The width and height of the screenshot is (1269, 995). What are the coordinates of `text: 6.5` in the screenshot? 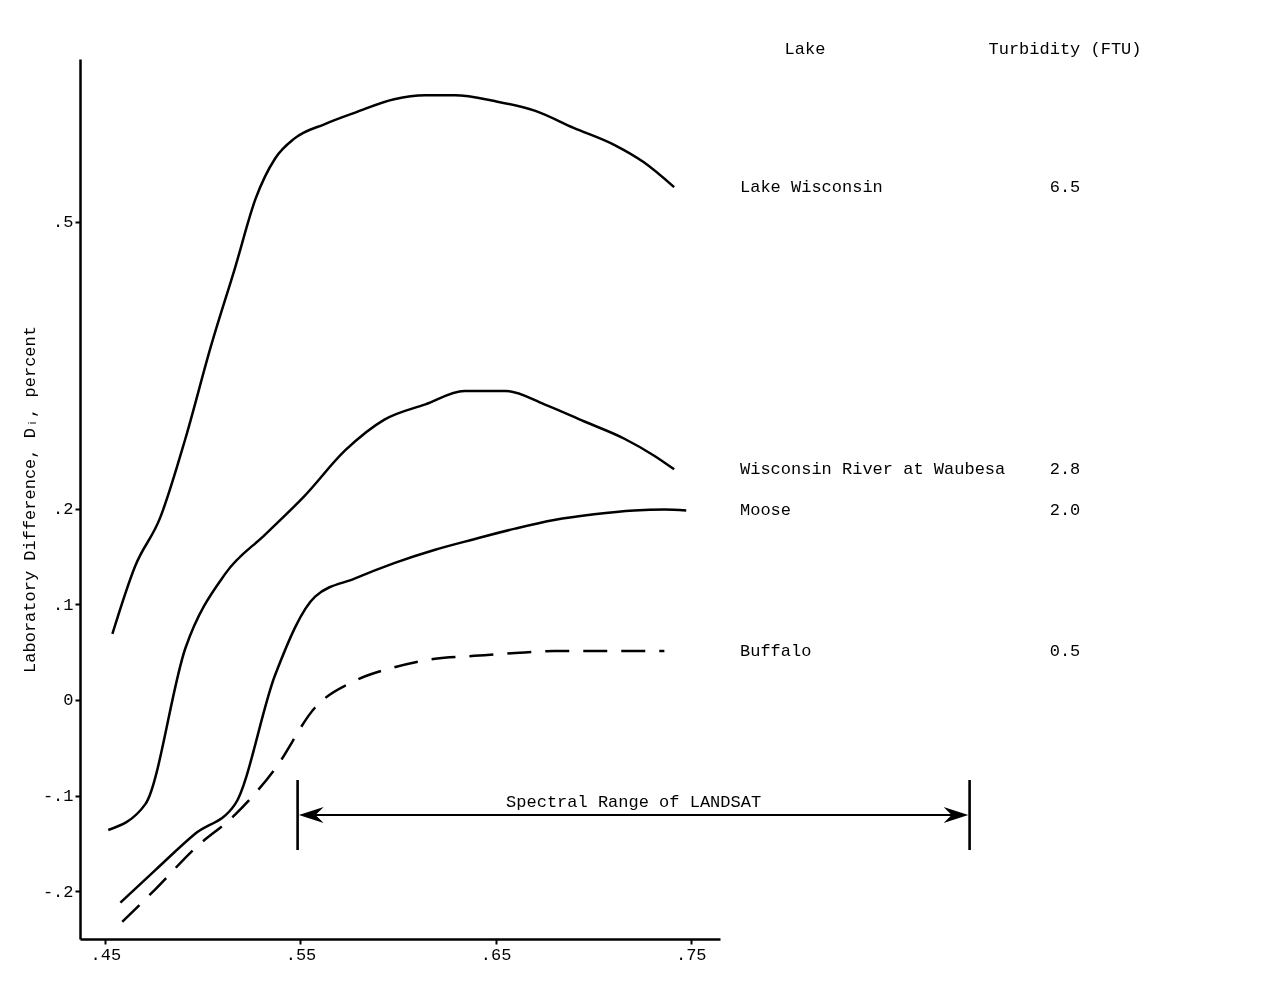 It's located at (1065, 188).